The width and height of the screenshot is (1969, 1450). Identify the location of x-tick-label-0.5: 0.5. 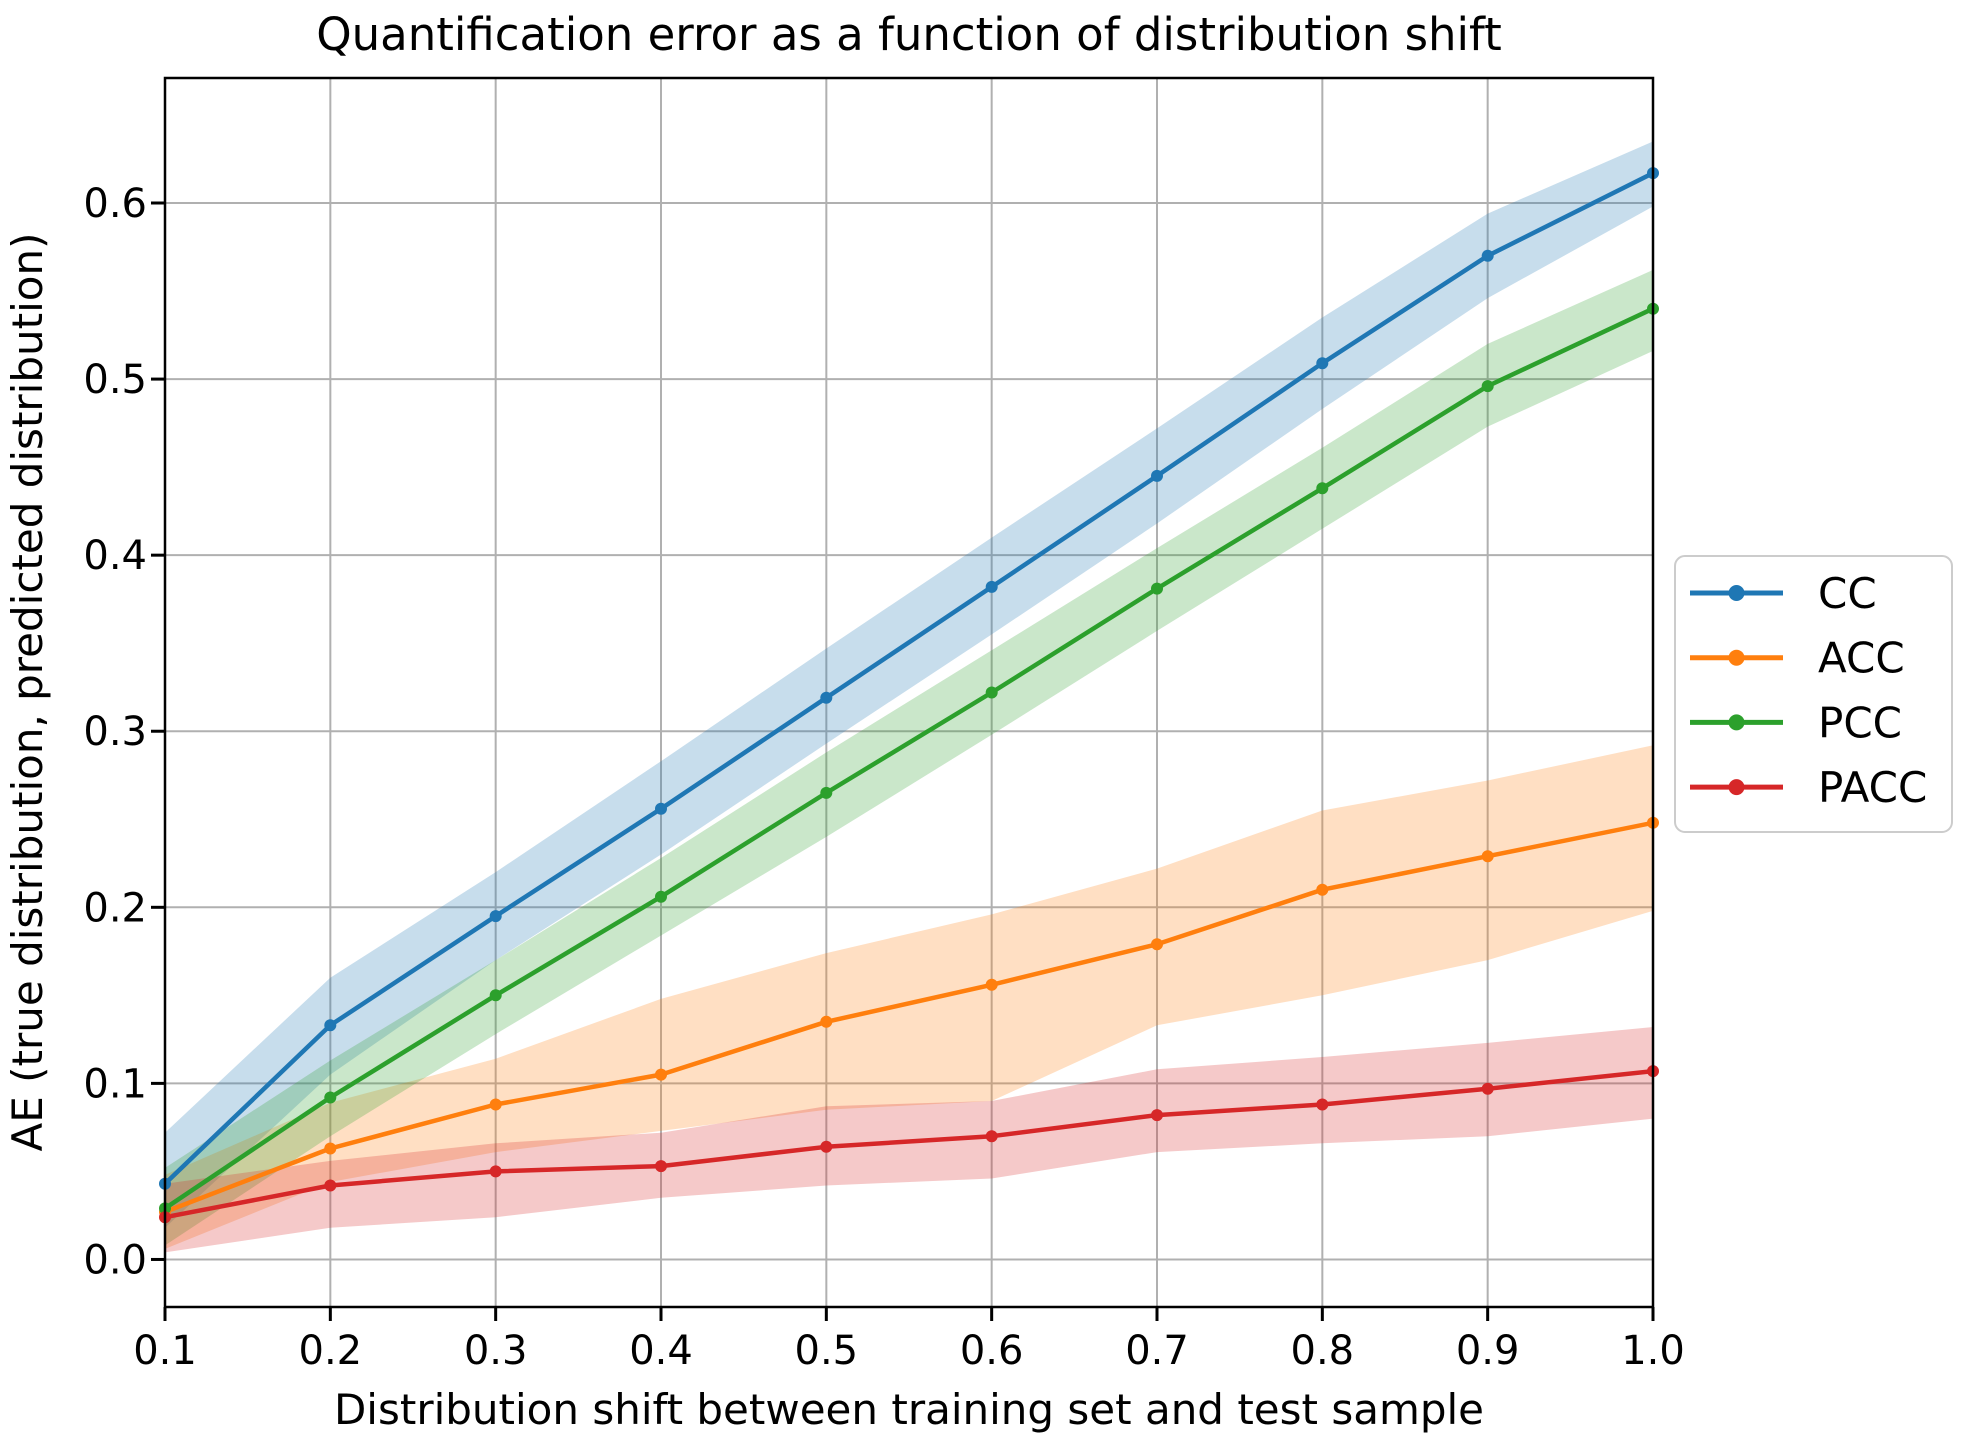
(827, 1351).